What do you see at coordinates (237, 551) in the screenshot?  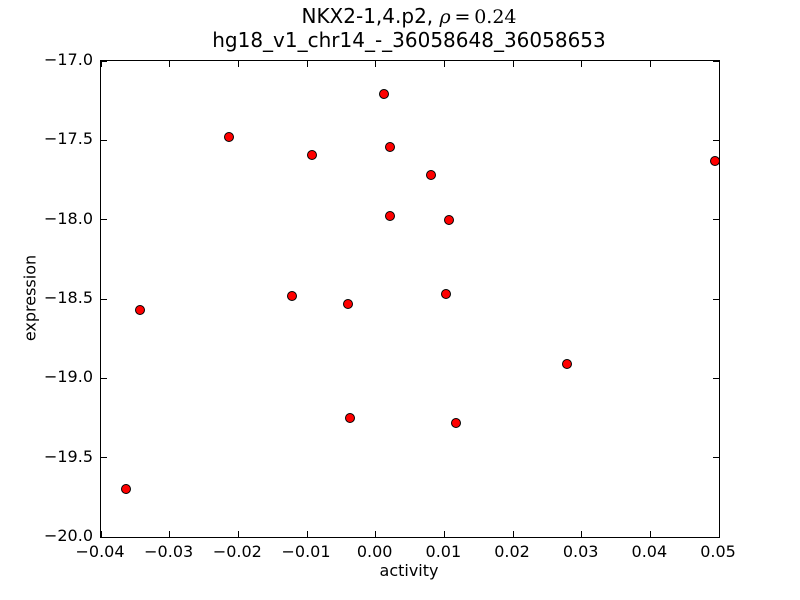 I see `x-tick-label: −0.02` at bounding box center [237, 551].